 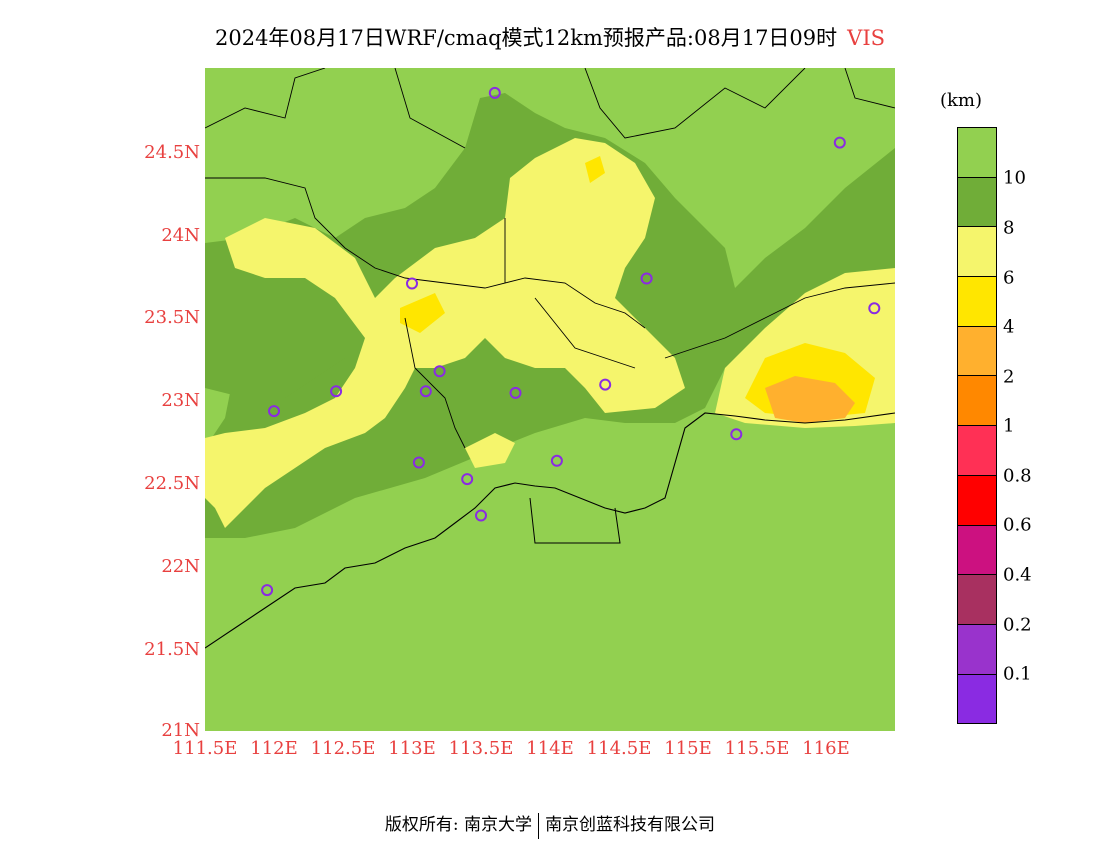 What do you see at coordinates (1009, 228) in the screenshot?
I see `colorbar-label-8: 8` at bounding box center [1009, 228].